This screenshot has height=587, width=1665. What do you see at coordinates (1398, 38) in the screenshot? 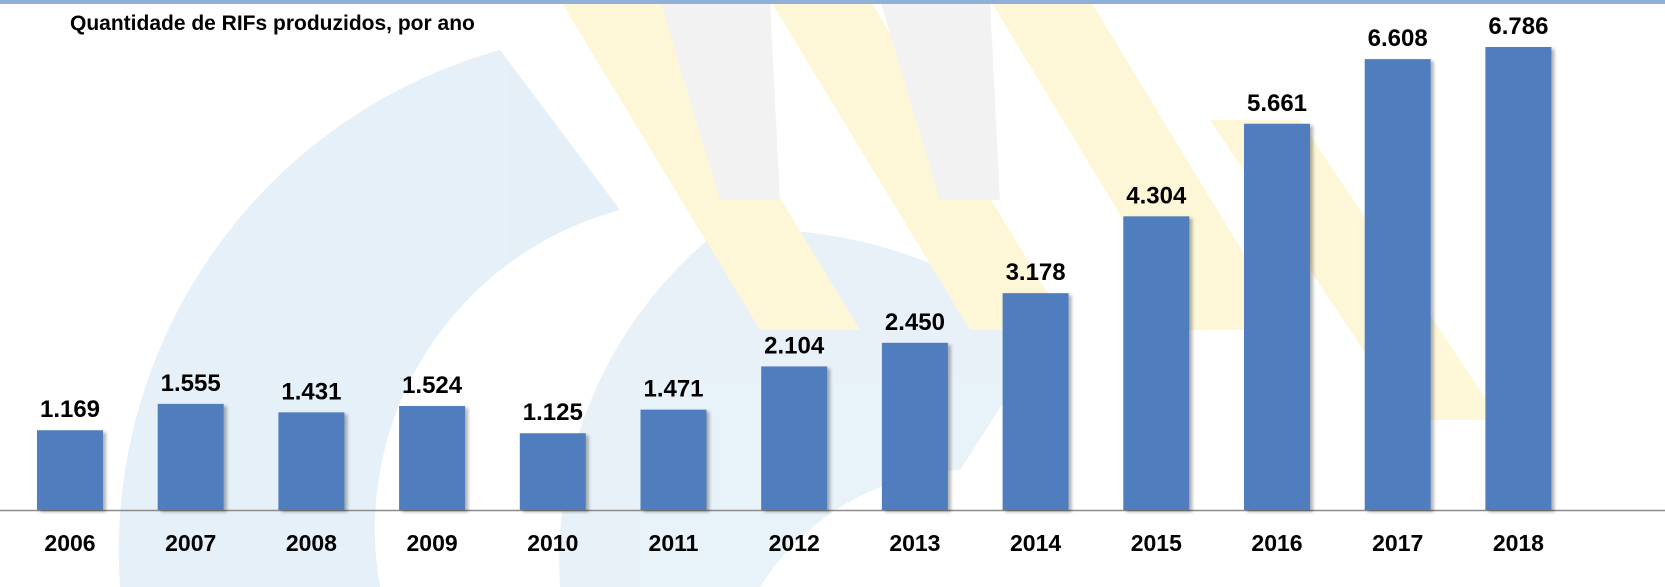
I see `value-label: 6.608` at bounding box center [1398, 38].